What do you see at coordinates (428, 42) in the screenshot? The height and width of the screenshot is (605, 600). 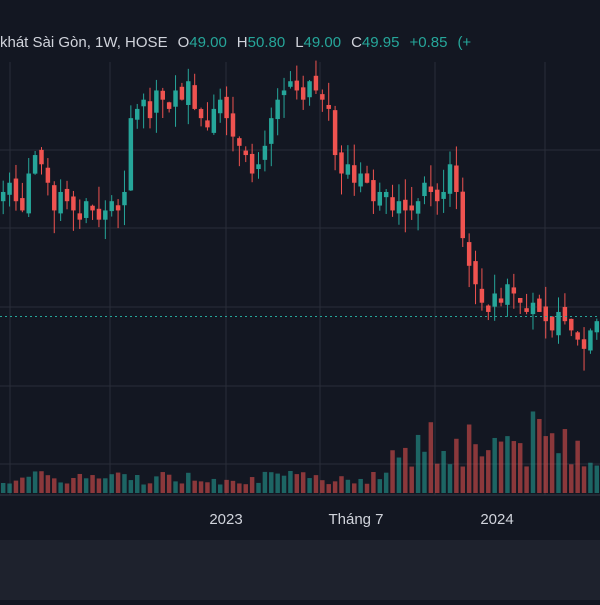 I see `change-value: +0.85` at bounding box center [428, 42].